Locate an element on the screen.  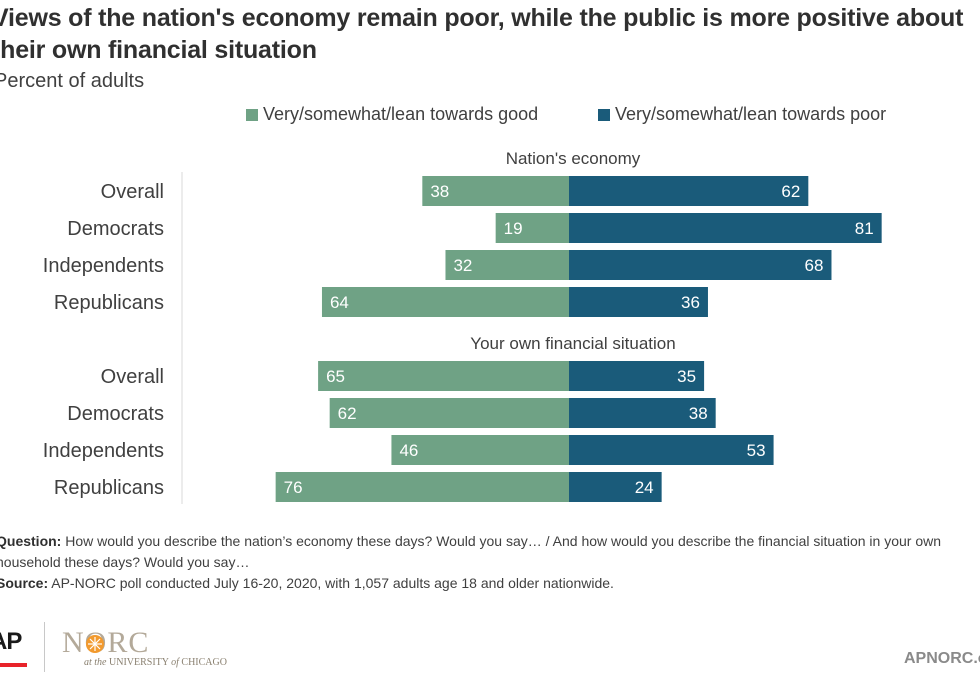
legend-item-poor: Very/somewhat/lean towards poor is located at coordinates (742, 114).